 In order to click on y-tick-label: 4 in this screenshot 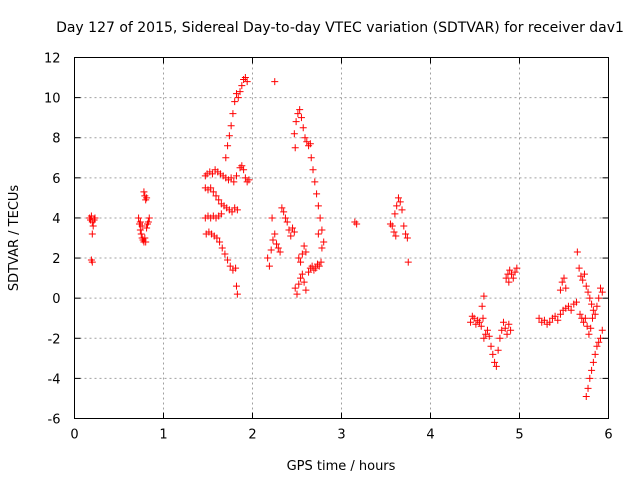, I will do `click(56, 219)`.